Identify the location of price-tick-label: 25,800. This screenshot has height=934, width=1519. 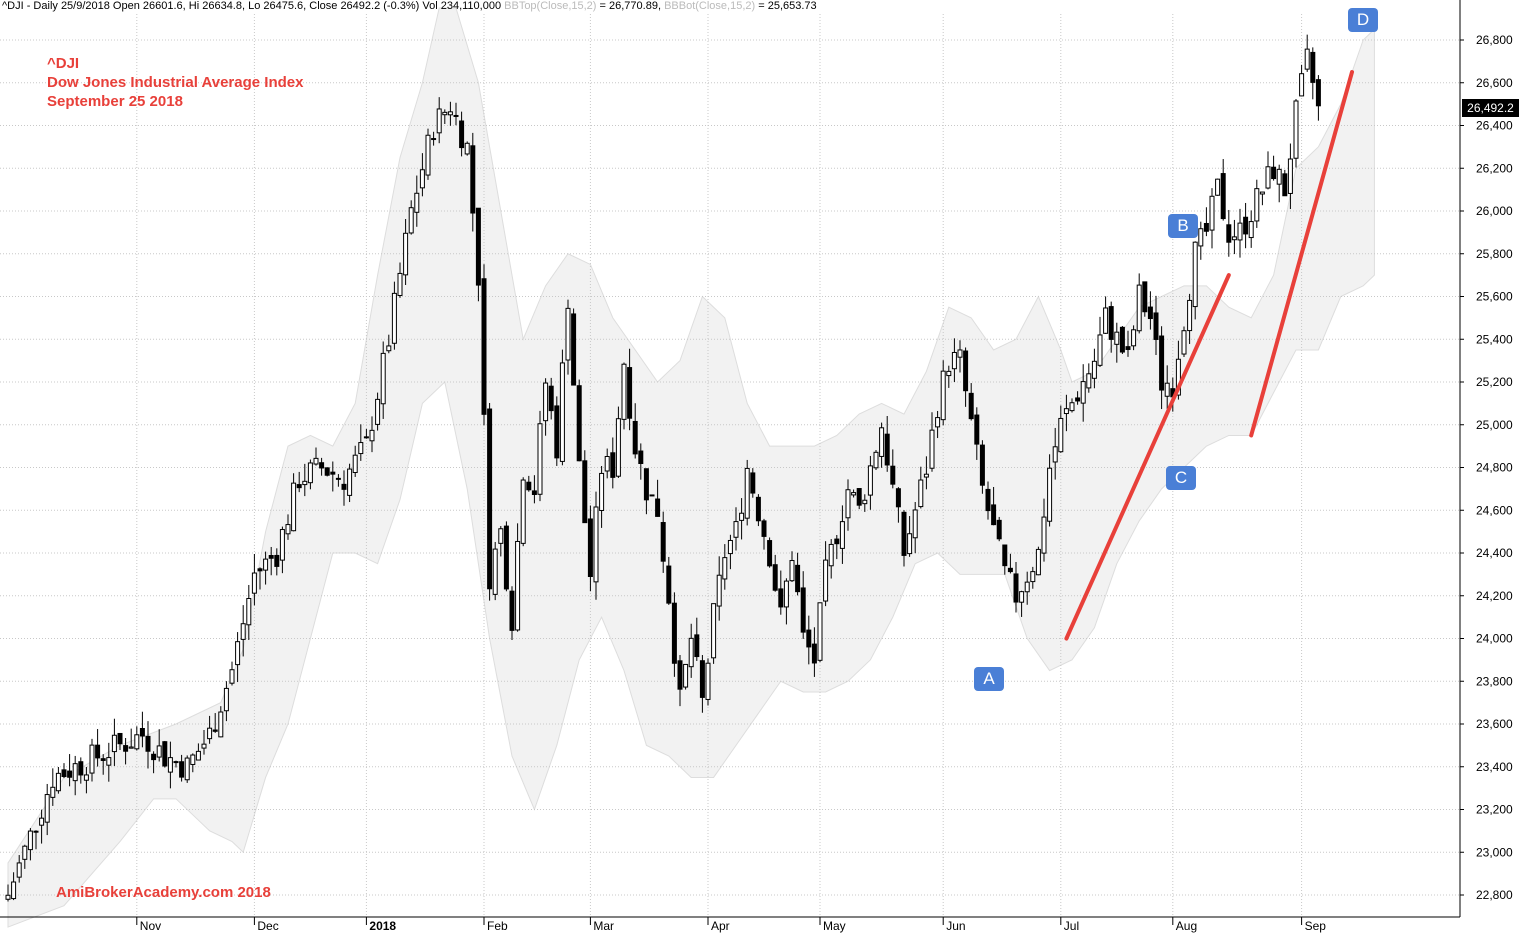
(1494, 254).